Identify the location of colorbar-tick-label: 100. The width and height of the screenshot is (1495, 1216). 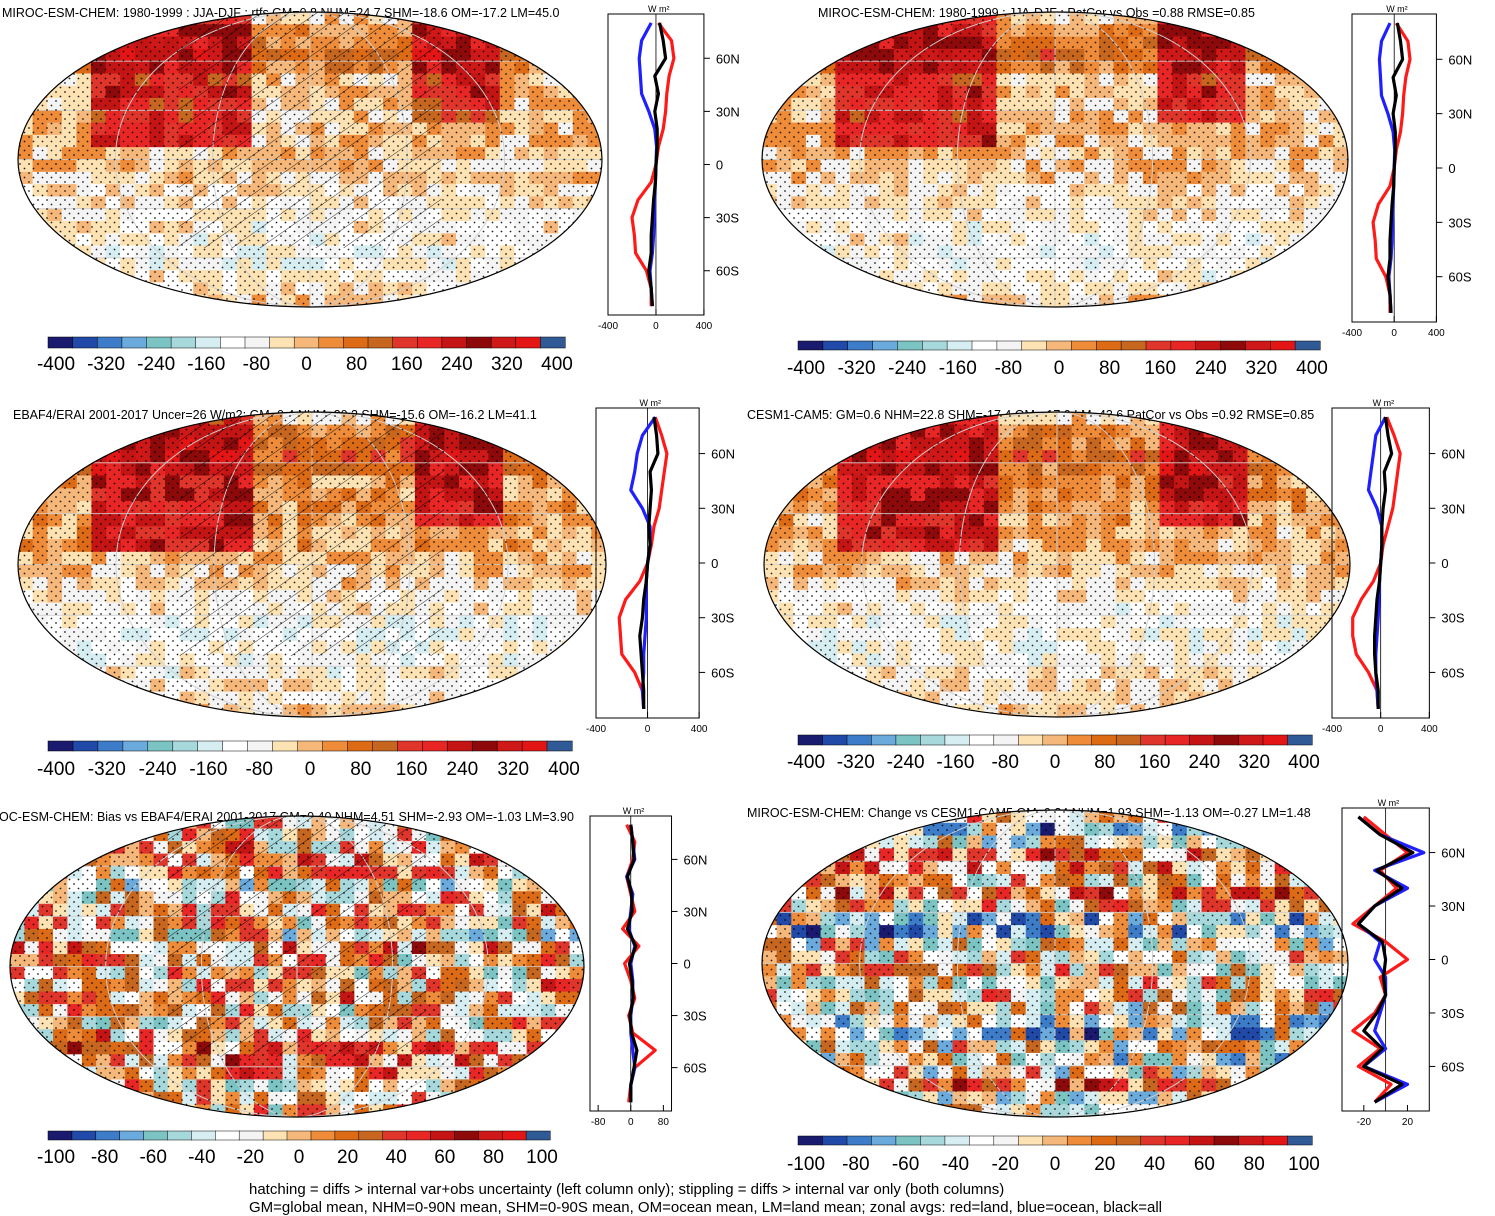
(1304, 1164).